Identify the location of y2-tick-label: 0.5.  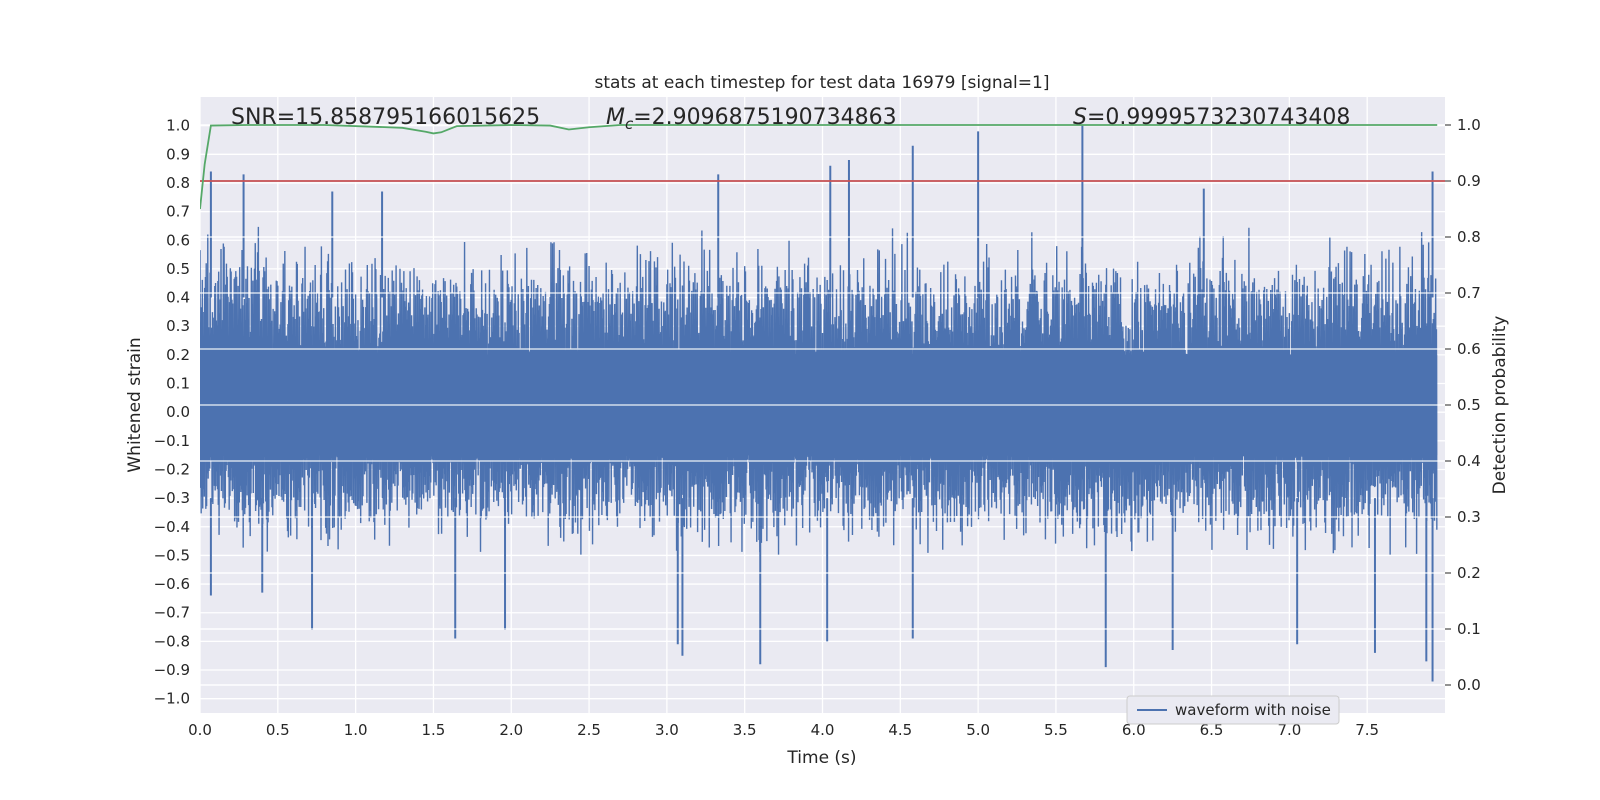
(1469, 405).